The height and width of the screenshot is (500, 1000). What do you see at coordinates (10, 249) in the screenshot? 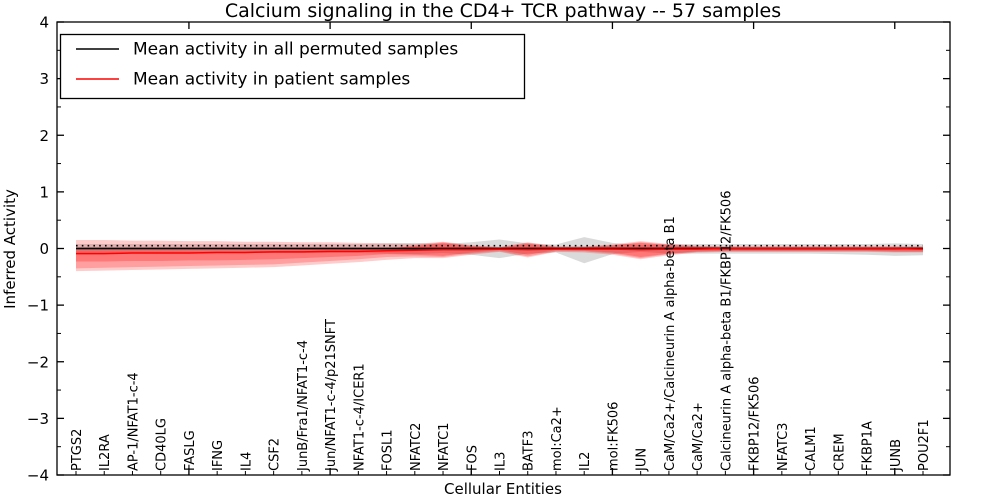
I see `y-axis-label: Inferred Activity` at bounding box center [10, 249].